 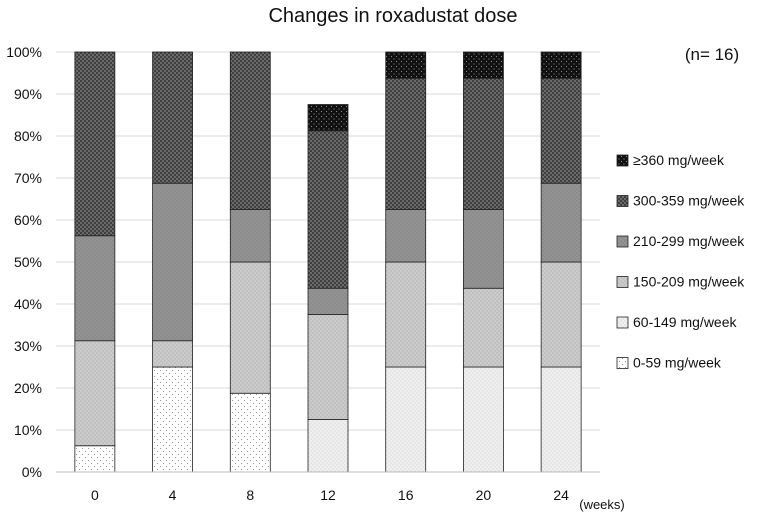 I want to click on y-tick-label: 70%, so click(x=28, y=178).